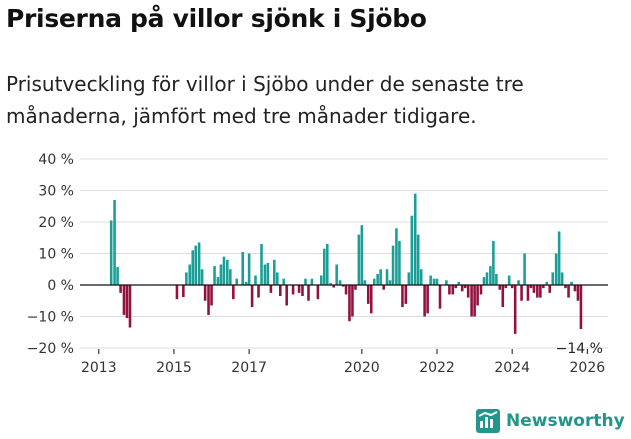 Image resolution: width=631 pixels, height=439 pixels. Describe the element at coordinates (565, 421) in the screenshot. I see `brand-name: Newsworthy` at that location.